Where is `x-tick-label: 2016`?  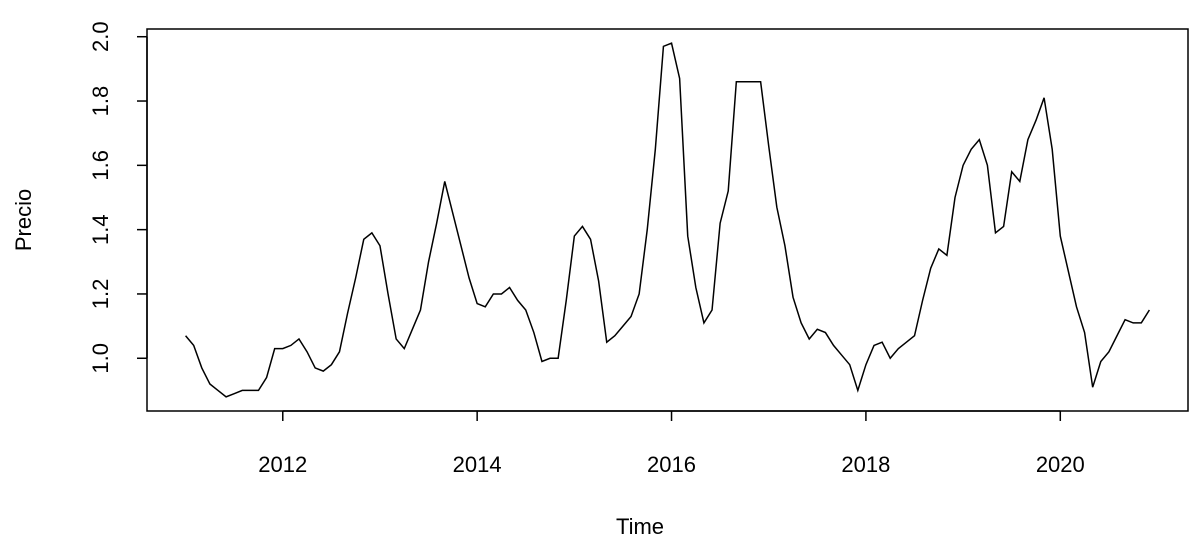 x-tick-label: 2016 is located at coordinates (671, 464).